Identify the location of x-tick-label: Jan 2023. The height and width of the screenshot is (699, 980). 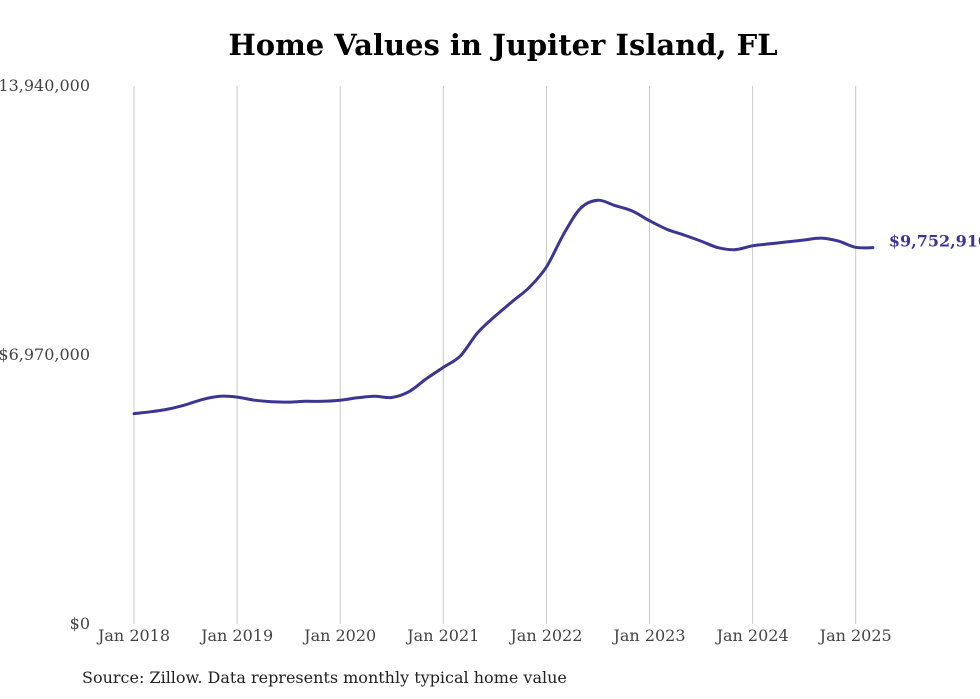
(648, 635).